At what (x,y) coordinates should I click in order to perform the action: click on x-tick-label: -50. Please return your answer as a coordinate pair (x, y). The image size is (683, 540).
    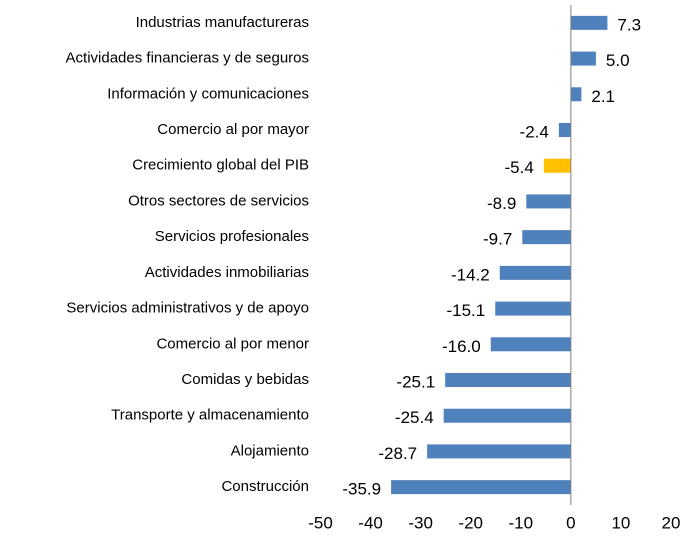
    Looking at the image, I should click on (320, 522).